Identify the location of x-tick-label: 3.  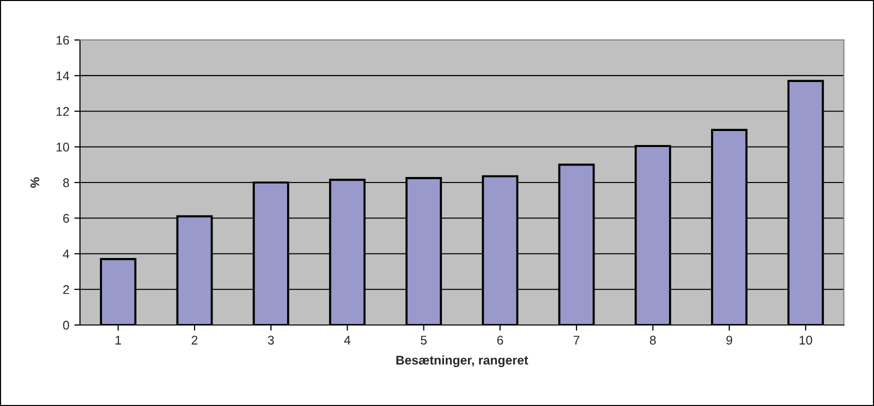
(271, 340).